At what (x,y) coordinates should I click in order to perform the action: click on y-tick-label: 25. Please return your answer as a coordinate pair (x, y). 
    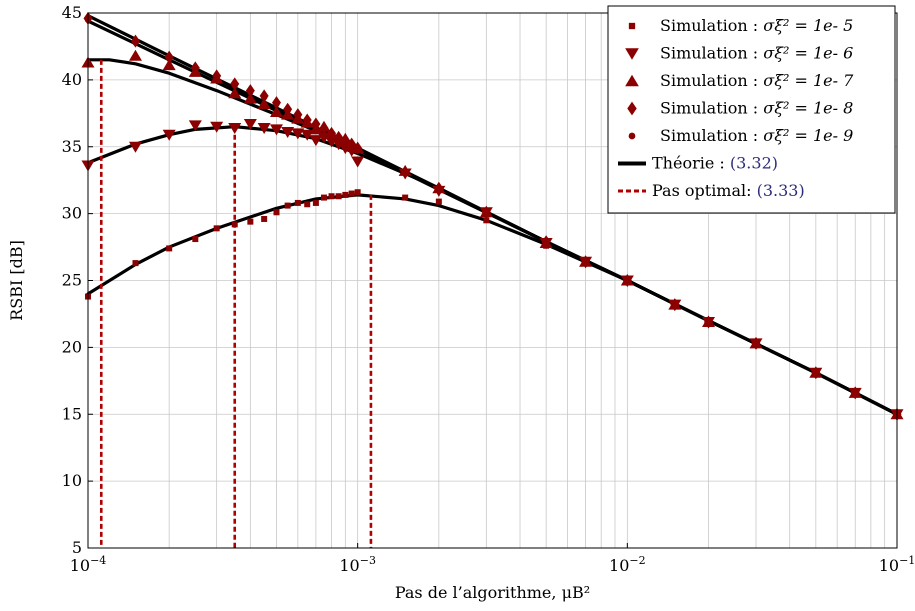
    Looking at the image, I should click on (72, 280).